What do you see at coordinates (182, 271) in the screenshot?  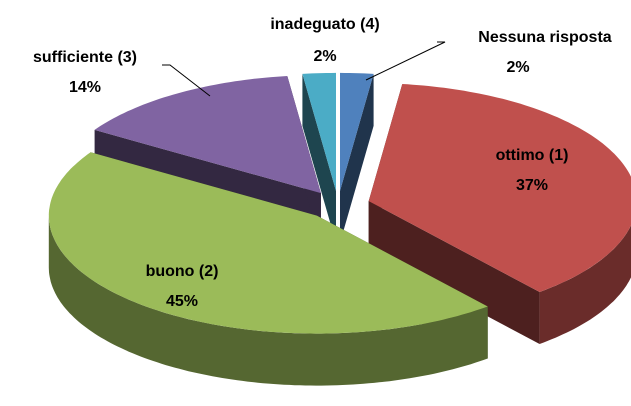 I see `slice-label: buono (2)` at bounding box center [182, 271].